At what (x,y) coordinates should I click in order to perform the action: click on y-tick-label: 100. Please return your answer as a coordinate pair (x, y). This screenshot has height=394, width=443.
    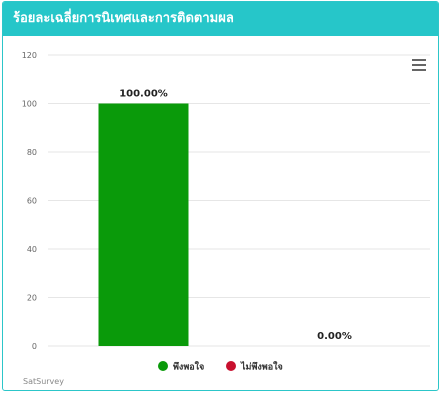
    Looking at the image, I should click on (29, 104).